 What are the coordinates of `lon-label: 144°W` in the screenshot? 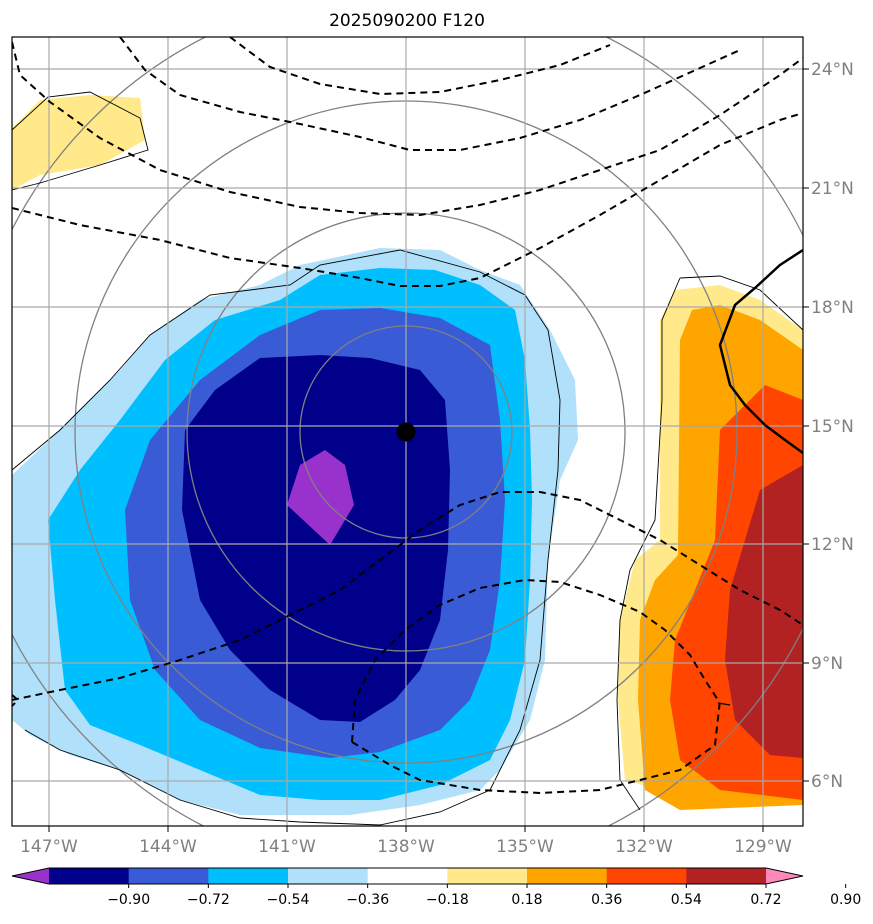 It's located at (168, 847).